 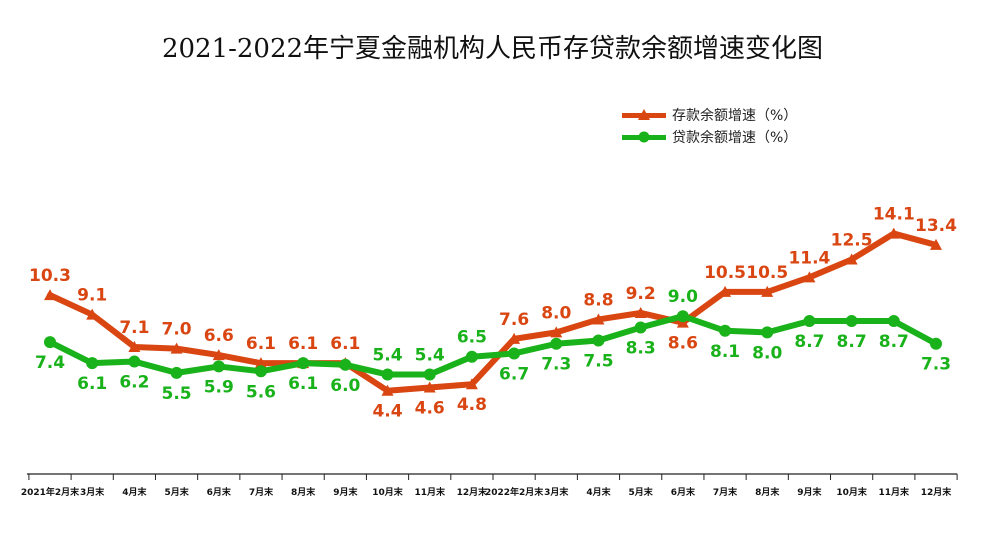 I want to click on x-tick-label: 2022年2月末, so click(x=514, y=492).